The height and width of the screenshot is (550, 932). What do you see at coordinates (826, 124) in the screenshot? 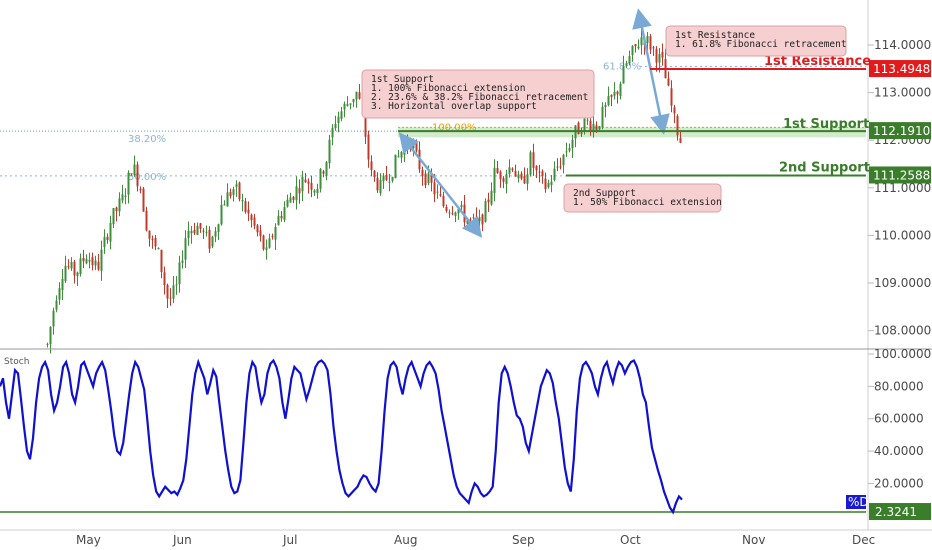
I see `level-label: 1st Support` at bounding box center [826, 124].